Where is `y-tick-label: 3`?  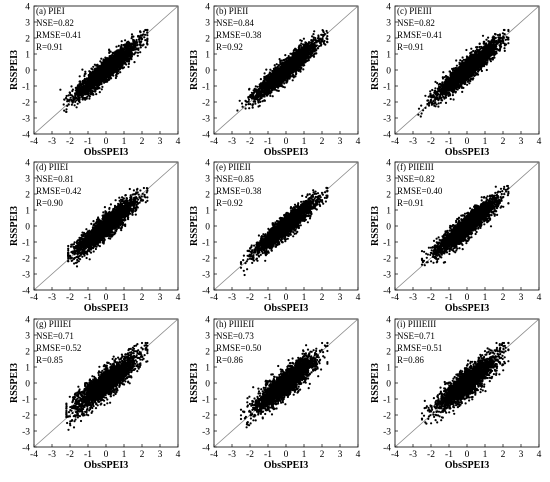
y-tick-label: 3 is located at coordinates (27, 23).